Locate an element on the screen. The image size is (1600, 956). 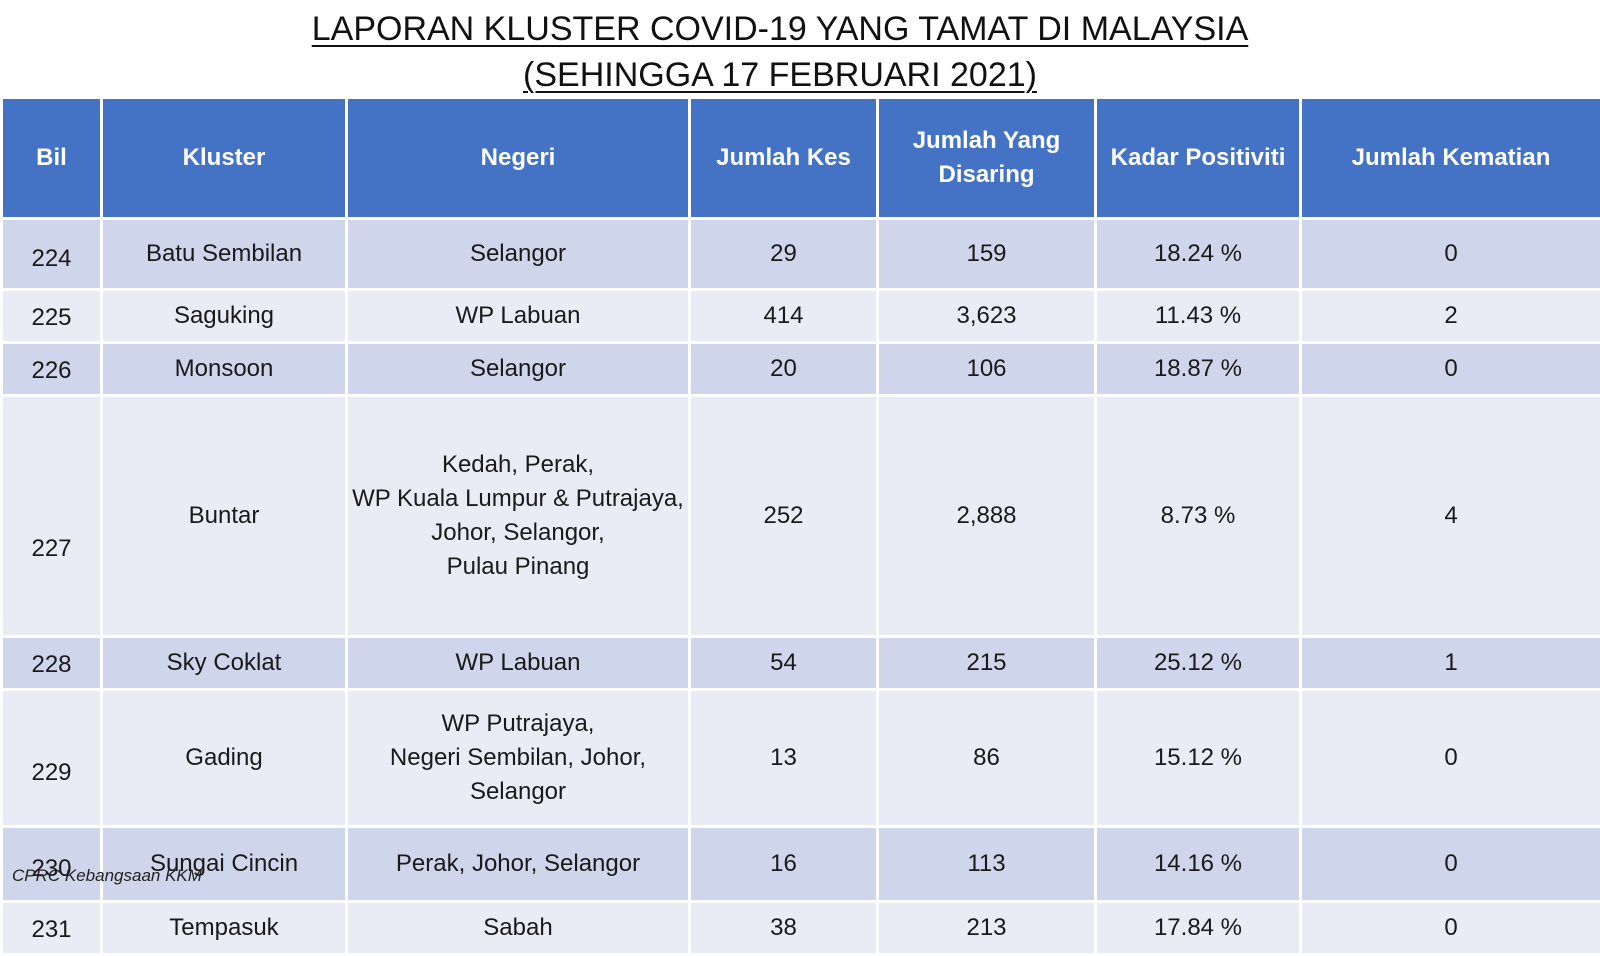
cell-jumlah-kematian: 4 is located at coordinates (1450, 516).